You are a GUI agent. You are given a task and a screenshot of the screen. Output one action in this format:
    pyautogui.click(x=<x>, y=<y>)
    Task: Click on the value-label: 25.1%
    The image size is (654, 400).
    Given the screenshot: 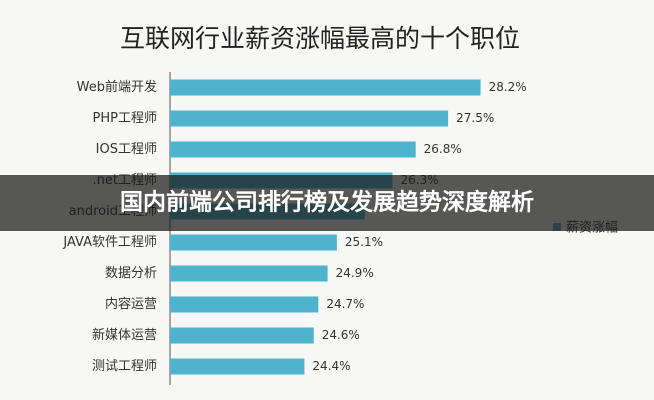 What is the action you would take?
    pyautogui.click(x=364, y=242)
    